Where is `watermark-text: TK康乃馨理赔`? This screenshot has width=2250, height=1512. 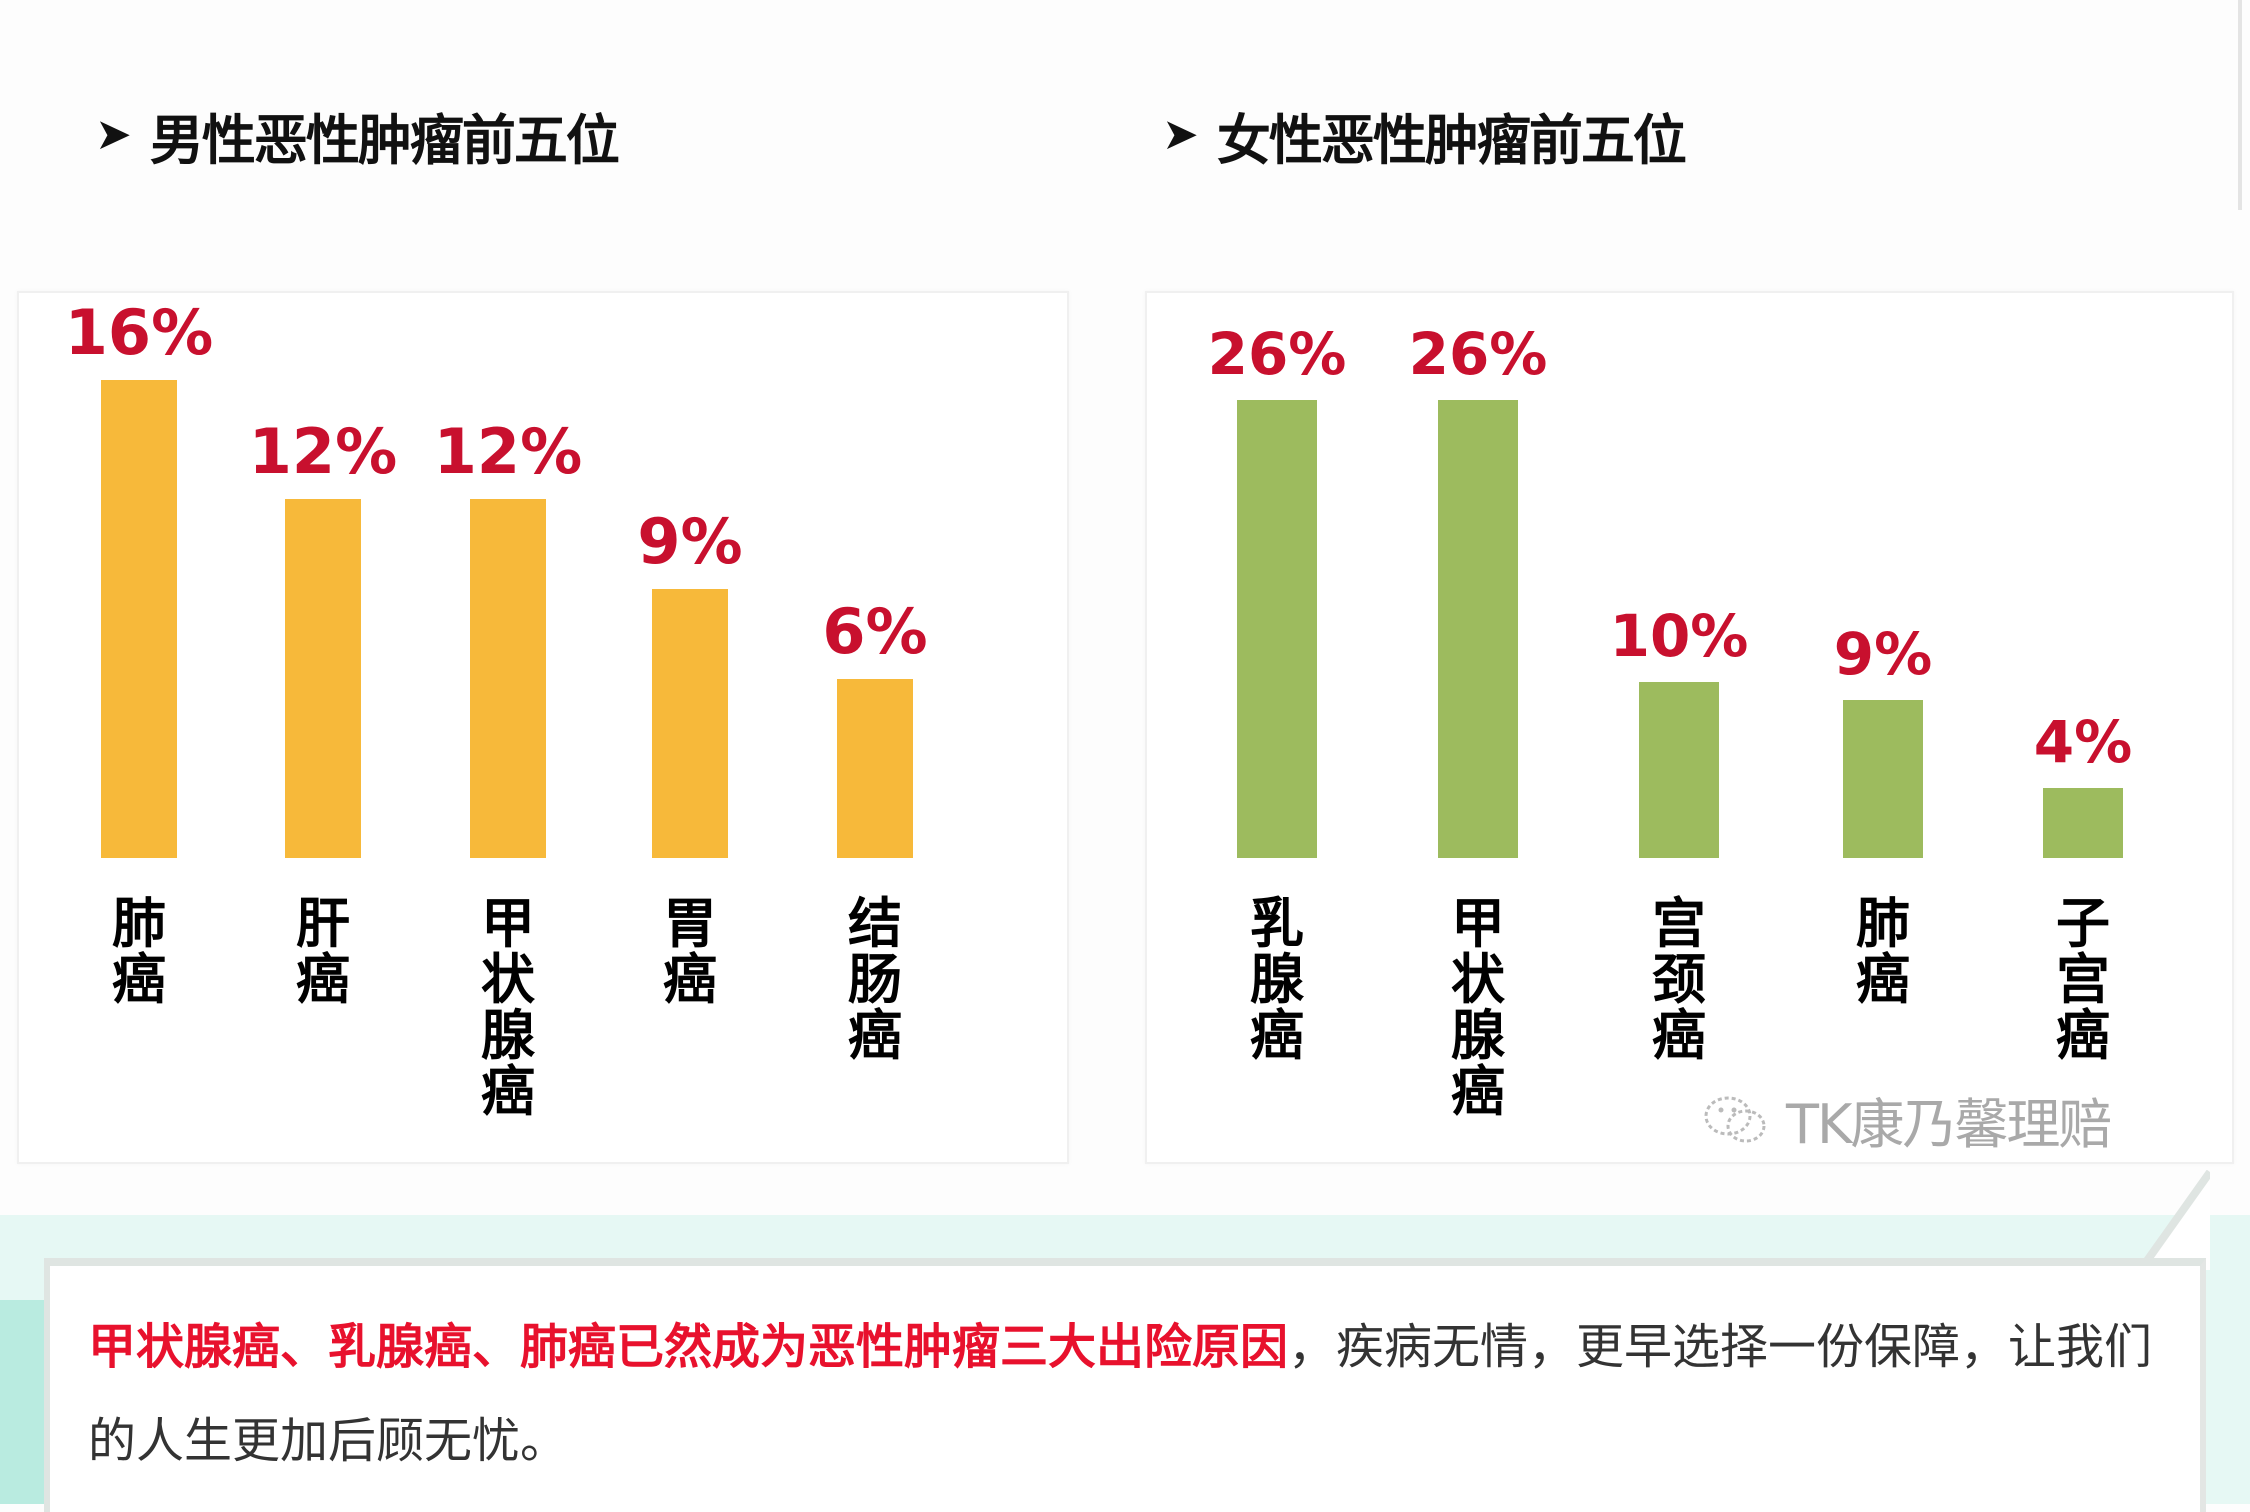
watermark-text: TK康乃馨理赔 is located at coordinates (1949, 1124).